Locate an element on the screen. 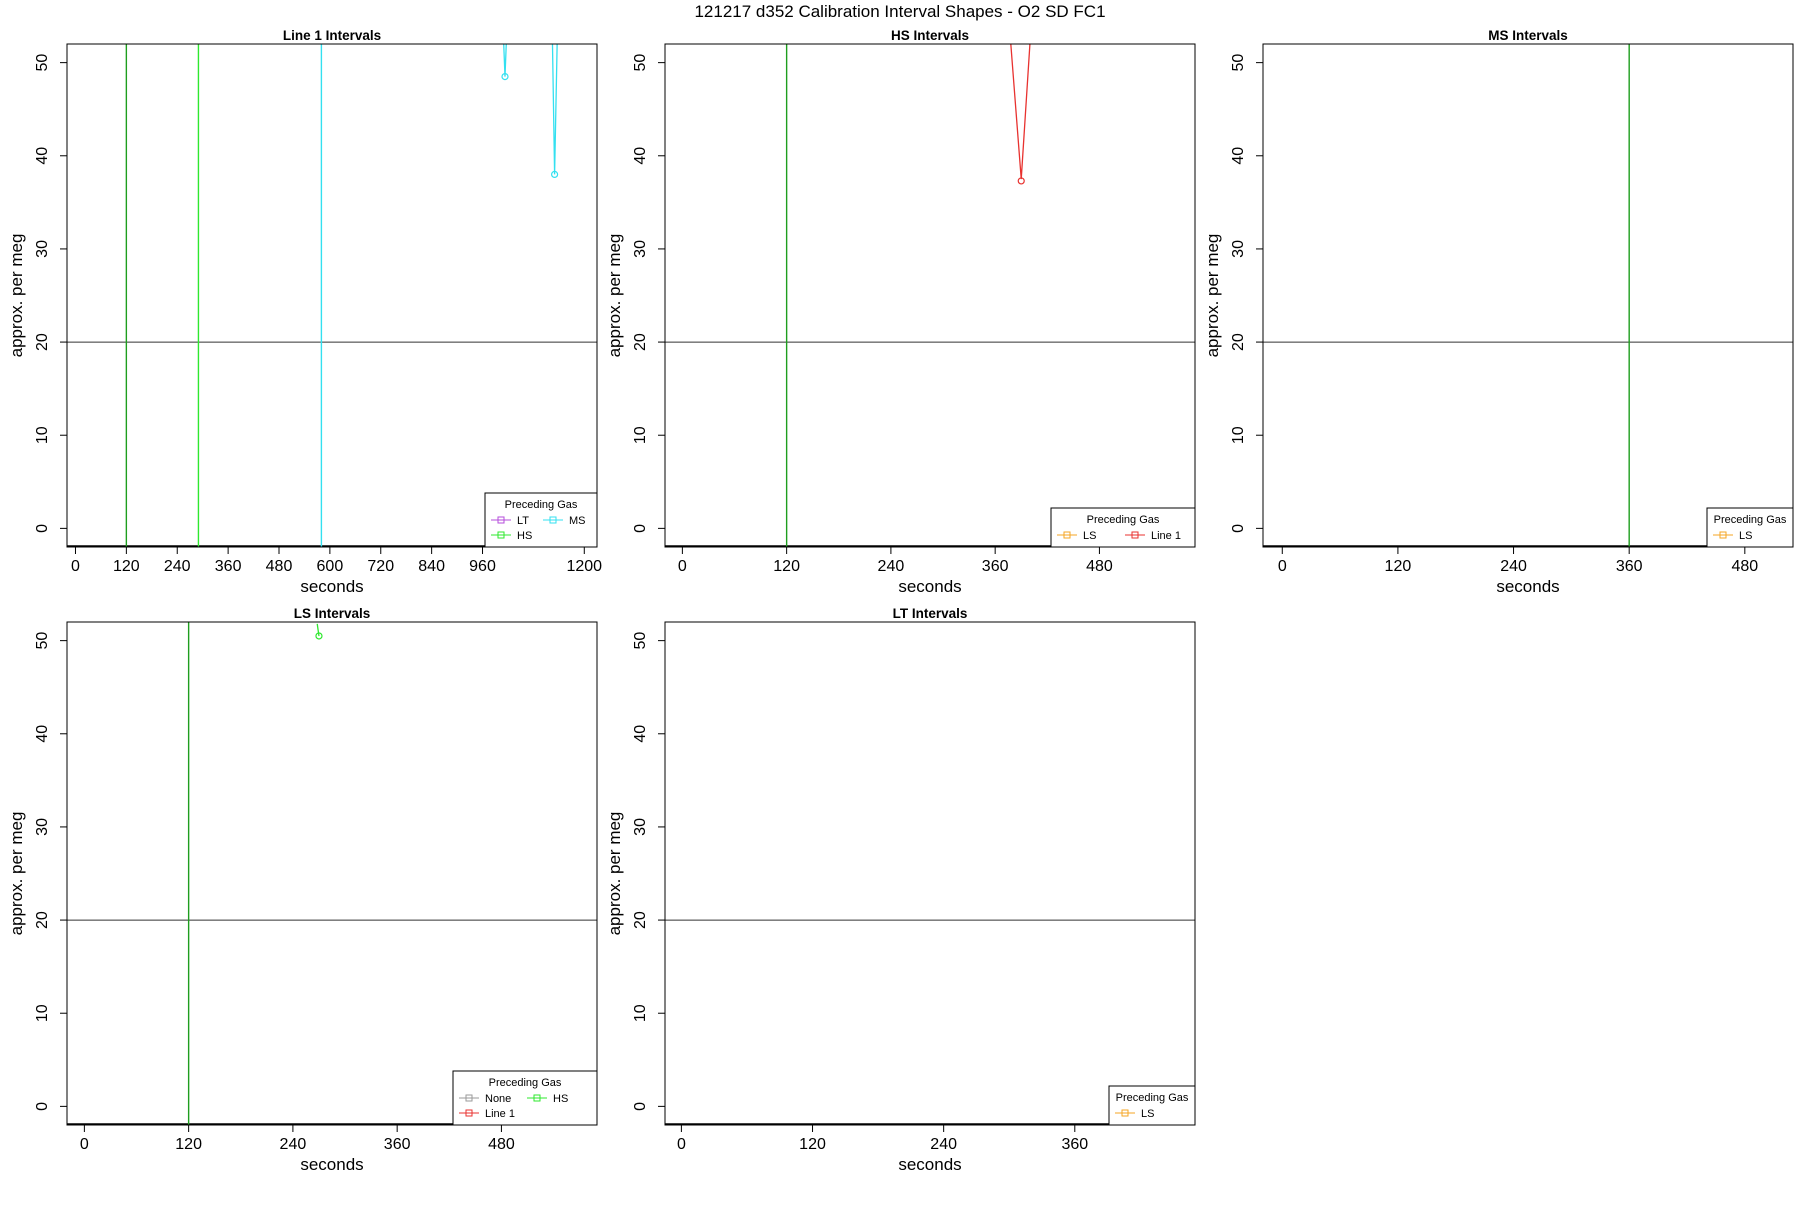  legend-entry-line-1: Line 1 is located at coordinates (487, 1114).